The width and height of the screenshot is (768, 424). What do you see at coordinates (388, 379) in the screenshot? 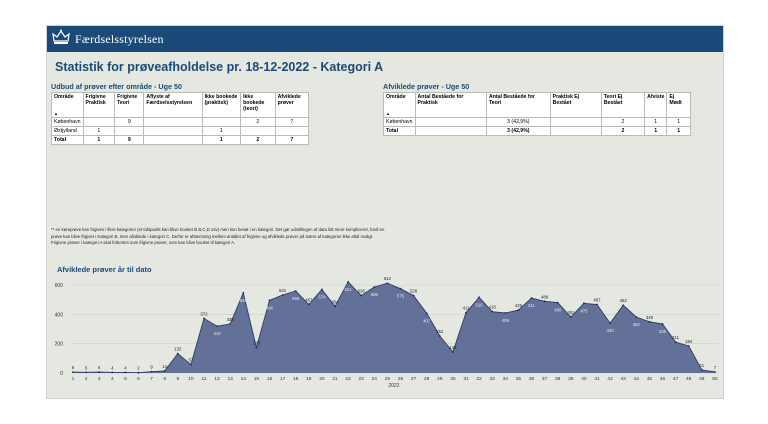
I see `x-tick-label: 25` at bounding box center [388, 379].